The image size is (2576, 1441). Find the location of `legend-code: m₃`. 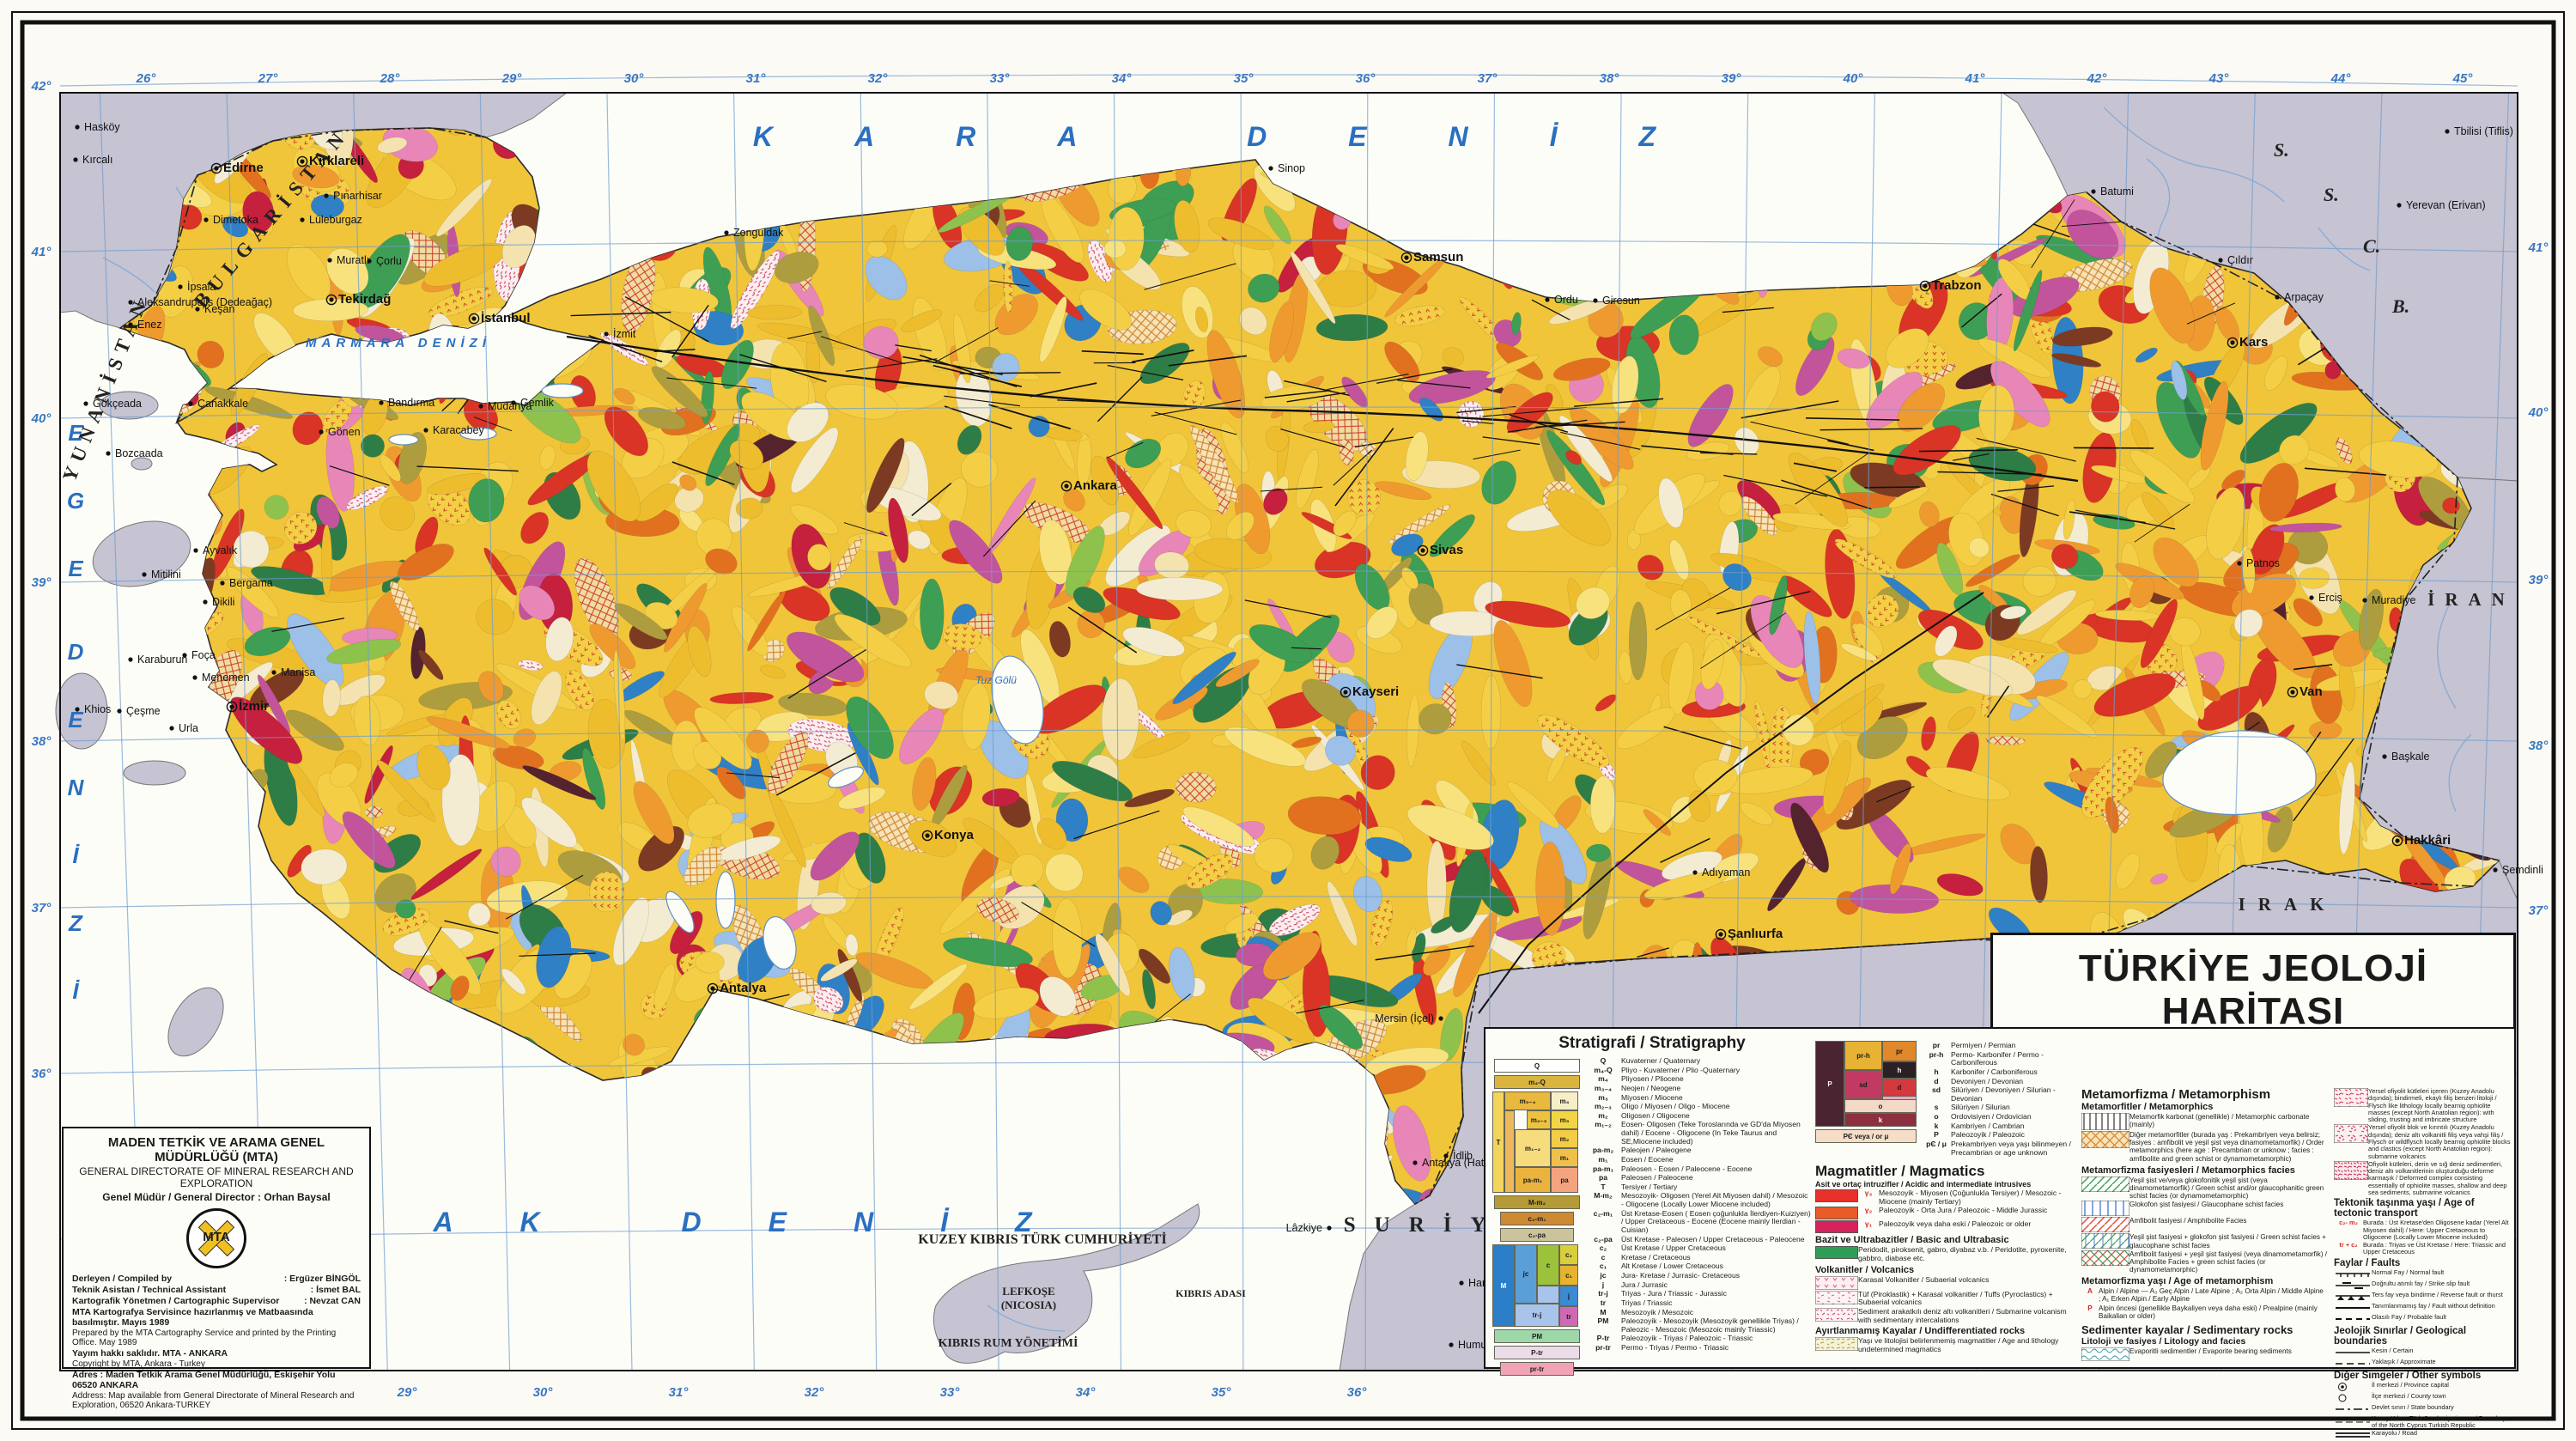

legend-code: m₃ is located at coordinates (1603, 1097).